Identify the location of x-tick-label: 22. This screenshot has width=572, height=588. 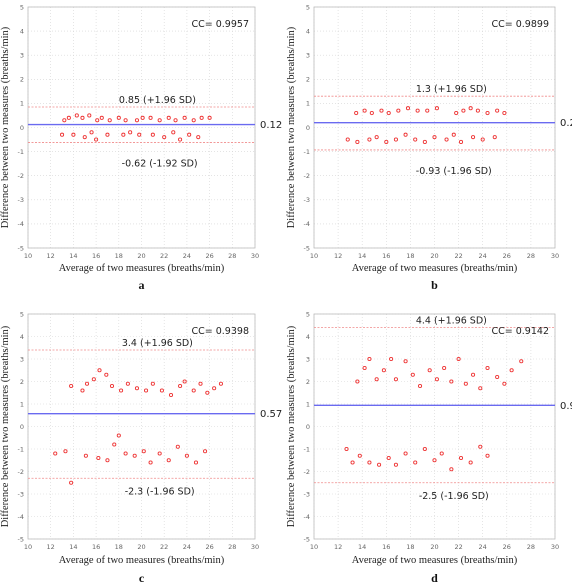
(164, 256).